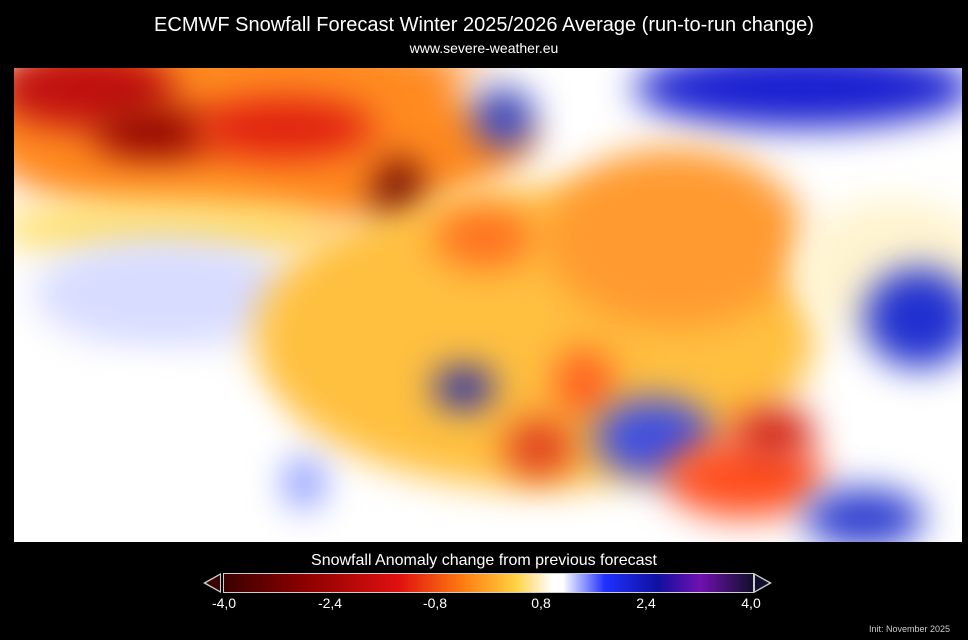  Describe the element at coordinates (488, 583) in the screenshot. I see `colorbar` at that location.